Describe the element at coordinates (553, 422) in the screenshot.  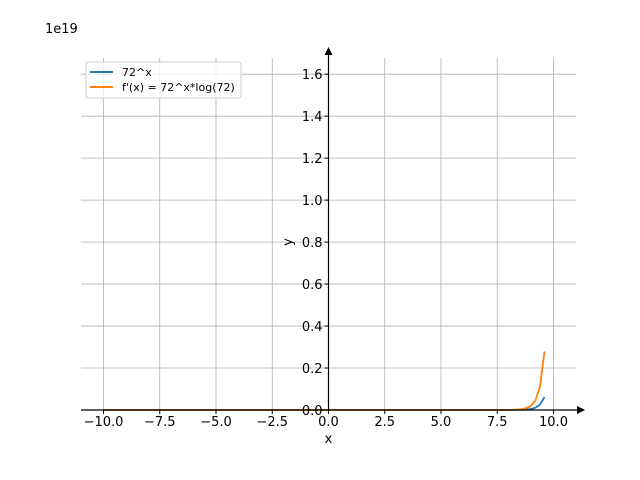
I see `x-tick-label: 10.0` at that location.